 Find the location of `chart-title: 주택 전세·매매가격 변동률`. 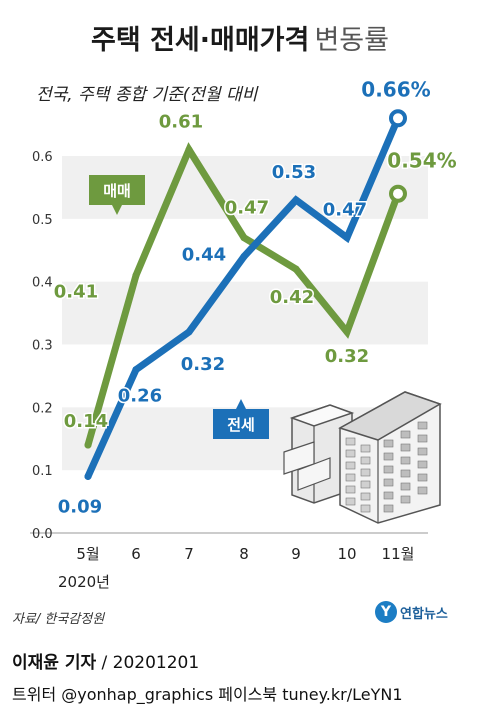

chart-title: 주택 전세·매매가격 변동률 is located at coordinates (240, 37).